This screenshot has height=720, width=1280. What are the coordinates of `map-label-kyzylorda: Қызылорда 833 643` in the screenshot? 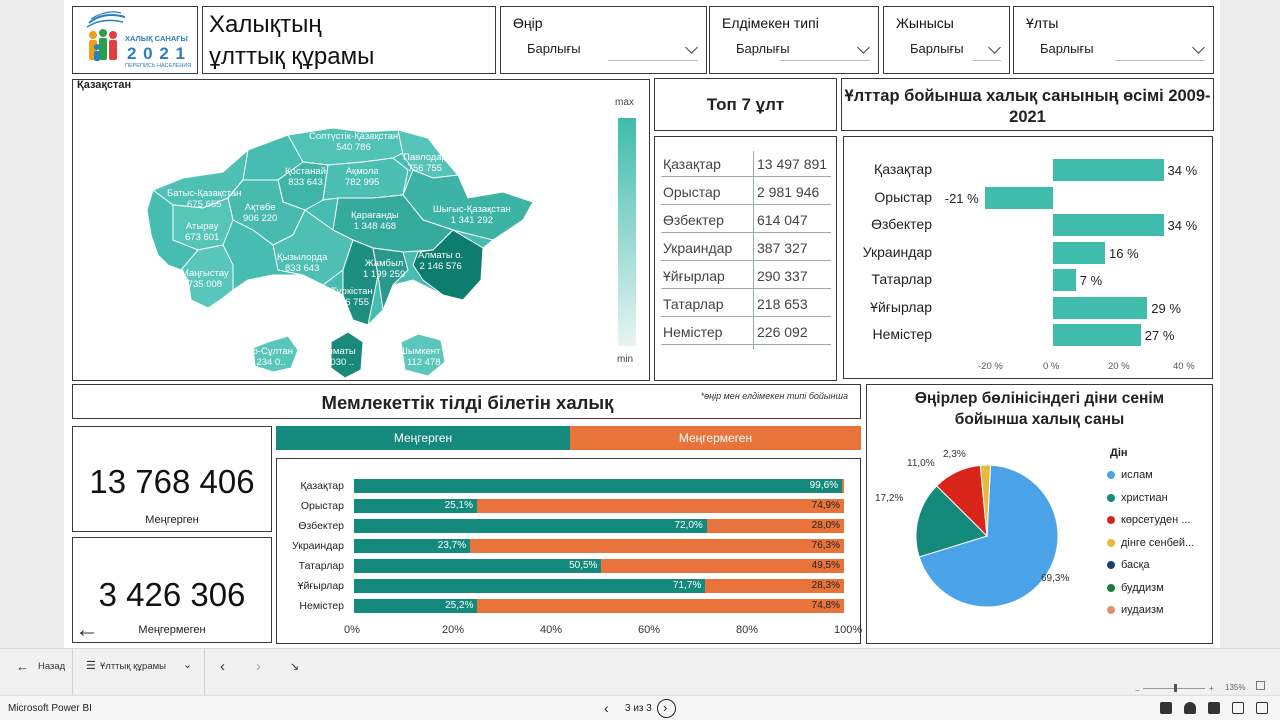 It's located at (302, 263).